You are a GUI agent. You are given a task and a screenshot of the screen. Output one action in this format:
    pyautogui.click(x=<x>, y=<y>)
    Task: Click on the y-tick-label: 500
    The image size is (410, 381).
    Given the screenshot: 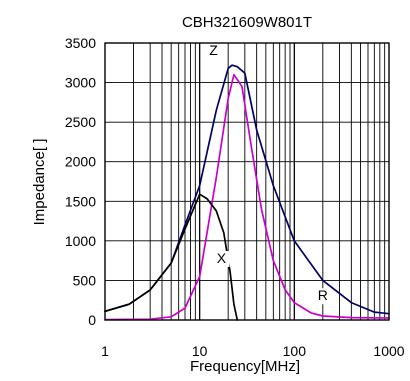 What is the action you would take?
    pyautogui.click(x=85, y=280)
    